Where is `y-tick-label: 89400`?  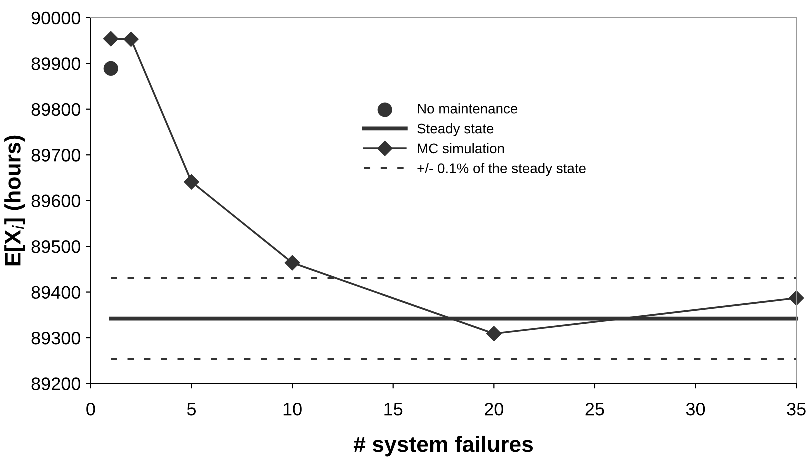 y-tick-label: 89400 is located at coordinates (56, 293).